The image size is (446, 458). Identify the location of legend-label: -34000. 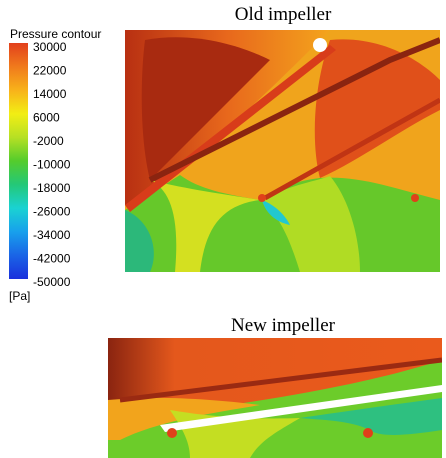
(52, 235).